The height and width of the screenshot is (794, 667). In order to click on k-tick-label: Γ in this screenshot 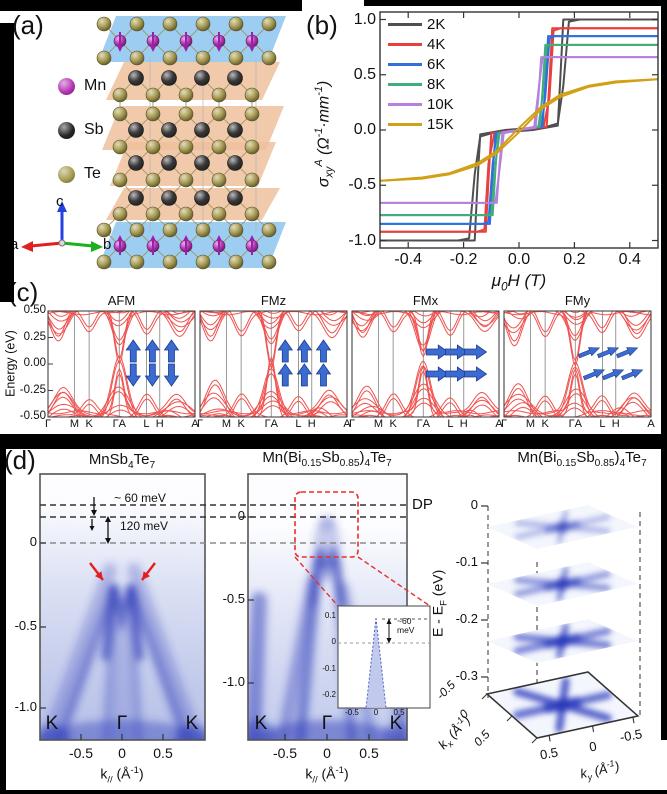, I will do `click(200, 424)`.